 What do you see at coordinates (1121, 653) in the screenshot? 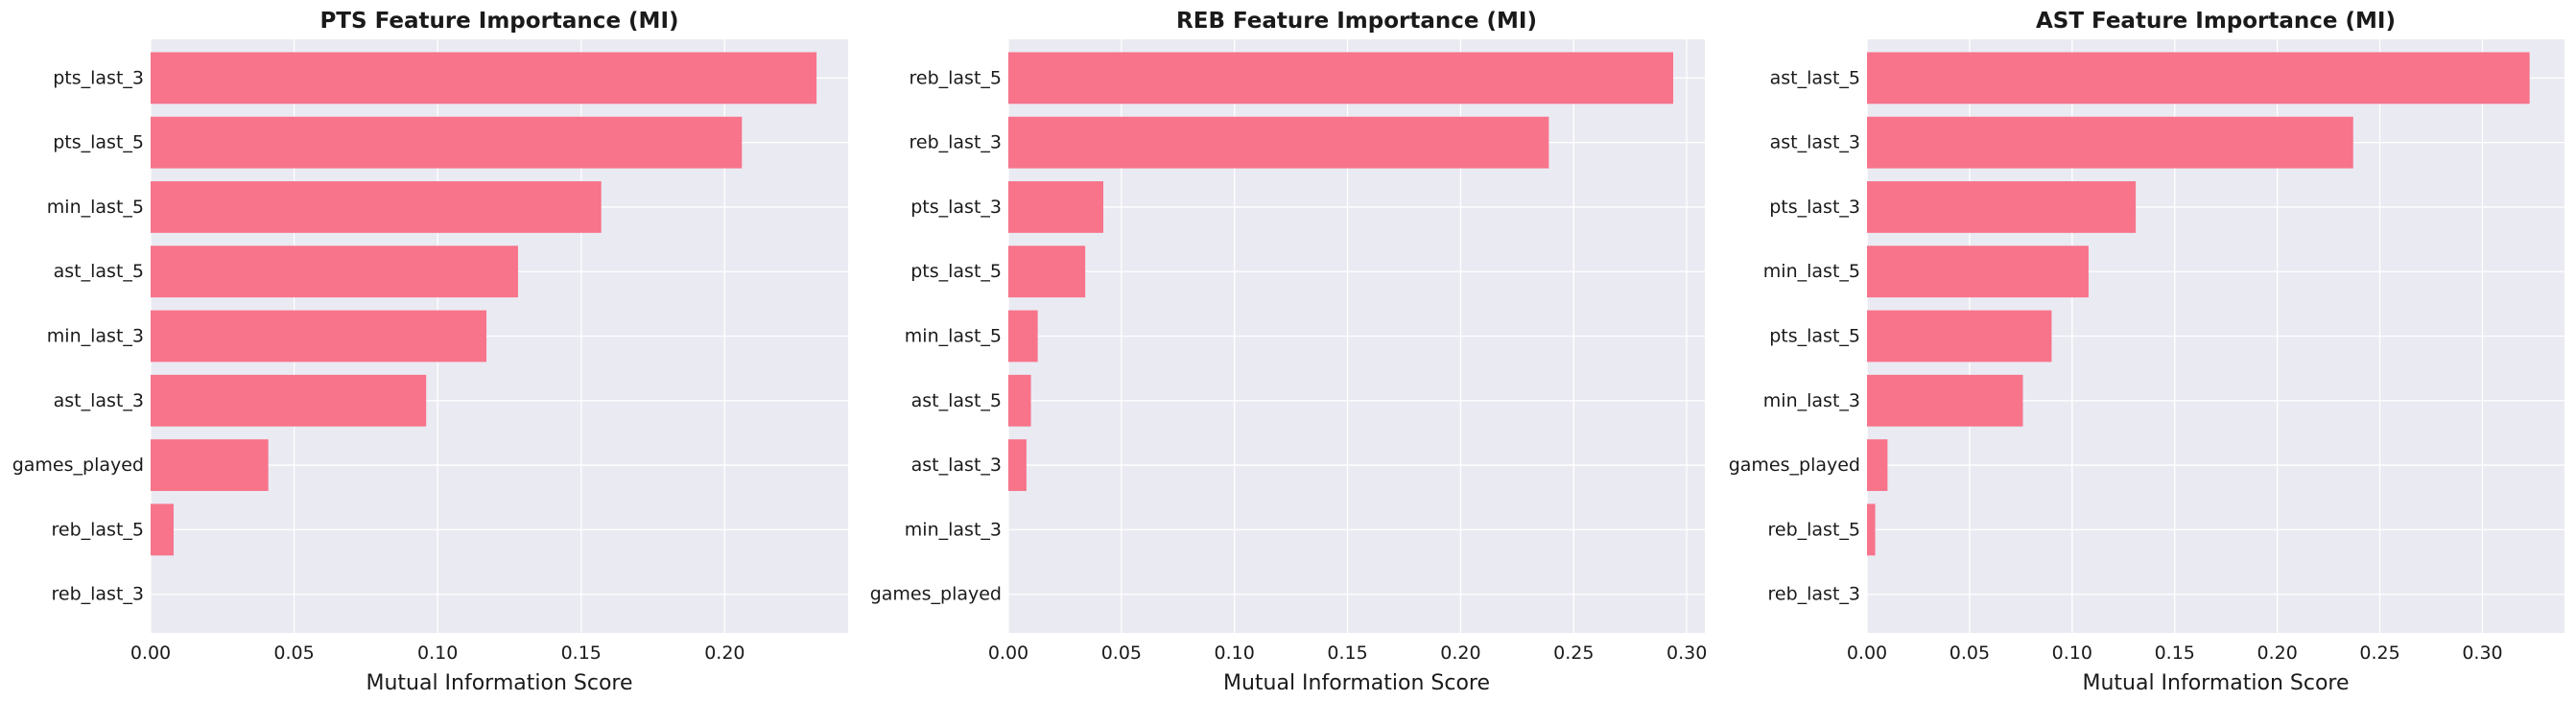
I see `reb-x-tick-label: 0.05` at bounding box center [1121, 653].